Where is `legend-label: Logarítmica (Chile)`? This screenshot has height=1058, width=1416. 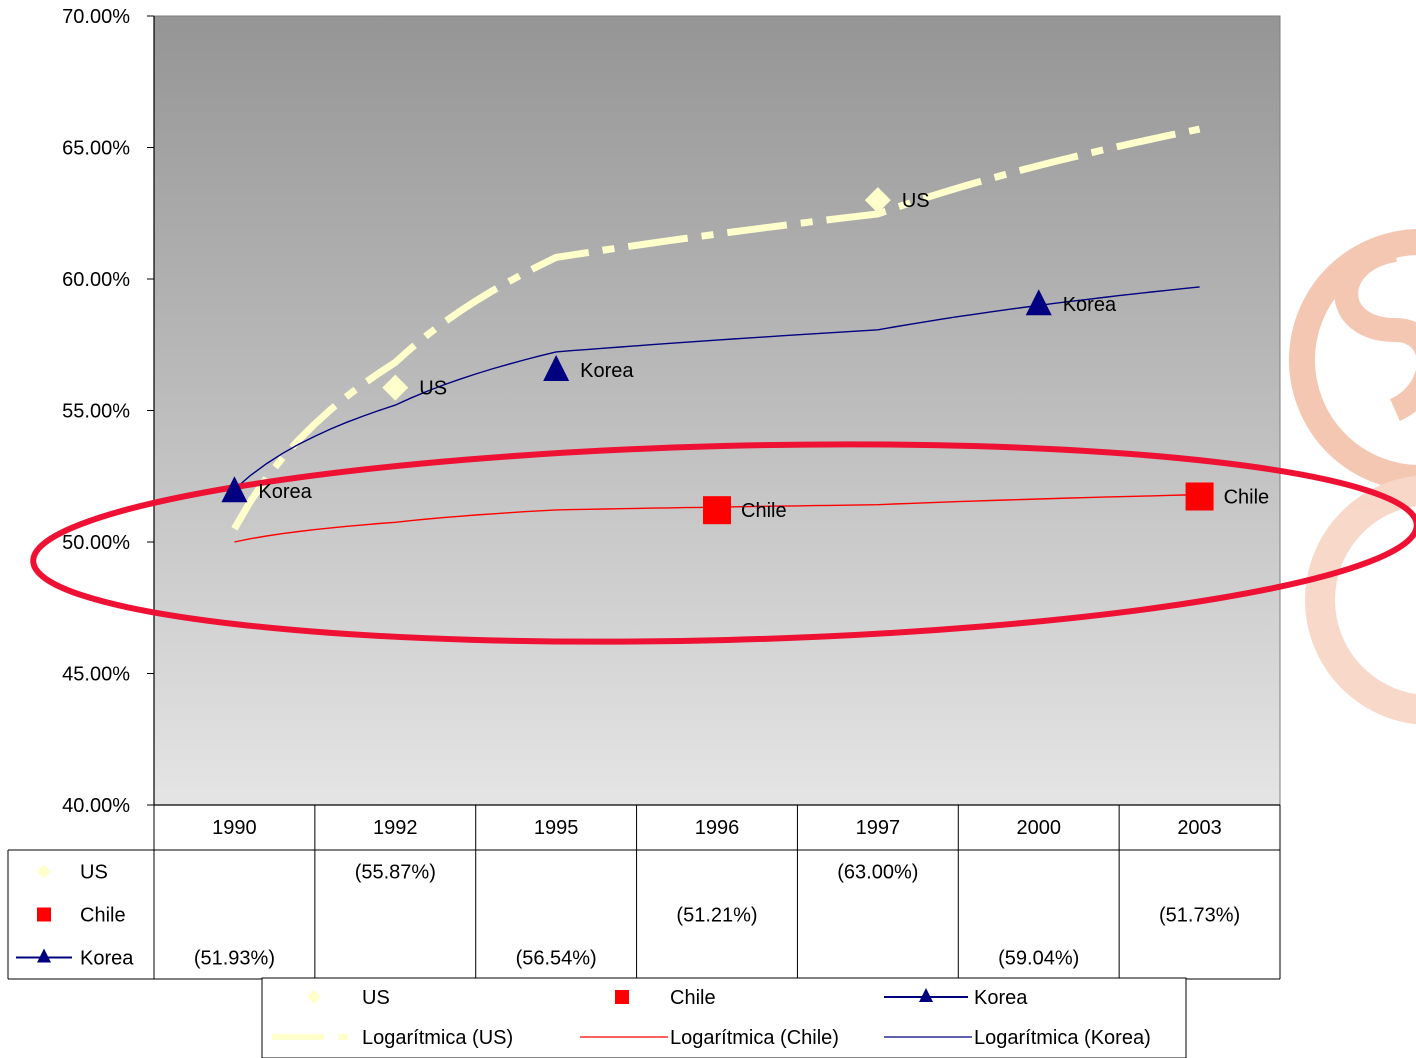
legend-label: Logarítmica (Chile) is located at coordinates (754, 1038).